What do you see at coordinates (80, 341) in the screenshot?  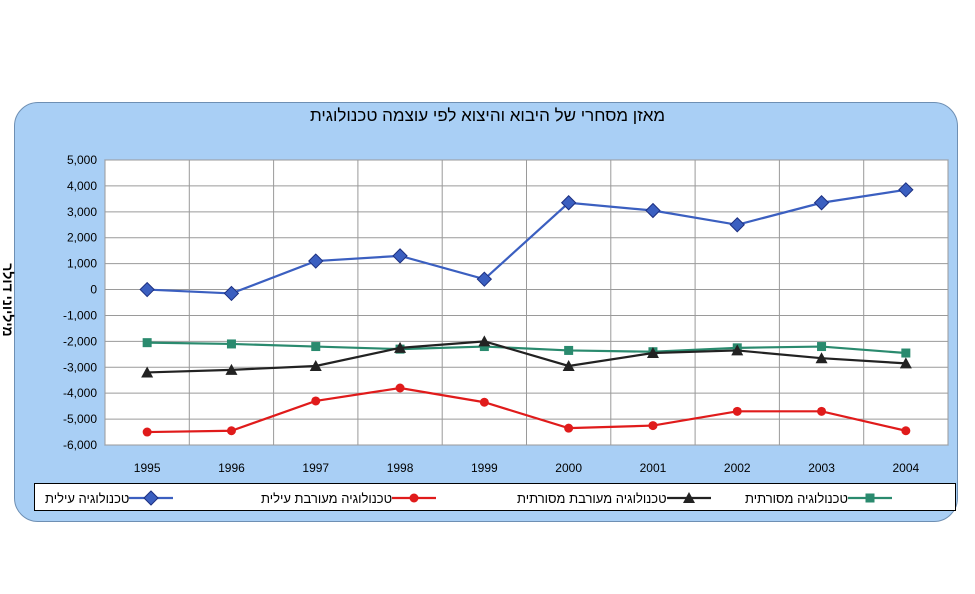 I see `y-tick-label: -2,000` at bounding box center [80, 341].